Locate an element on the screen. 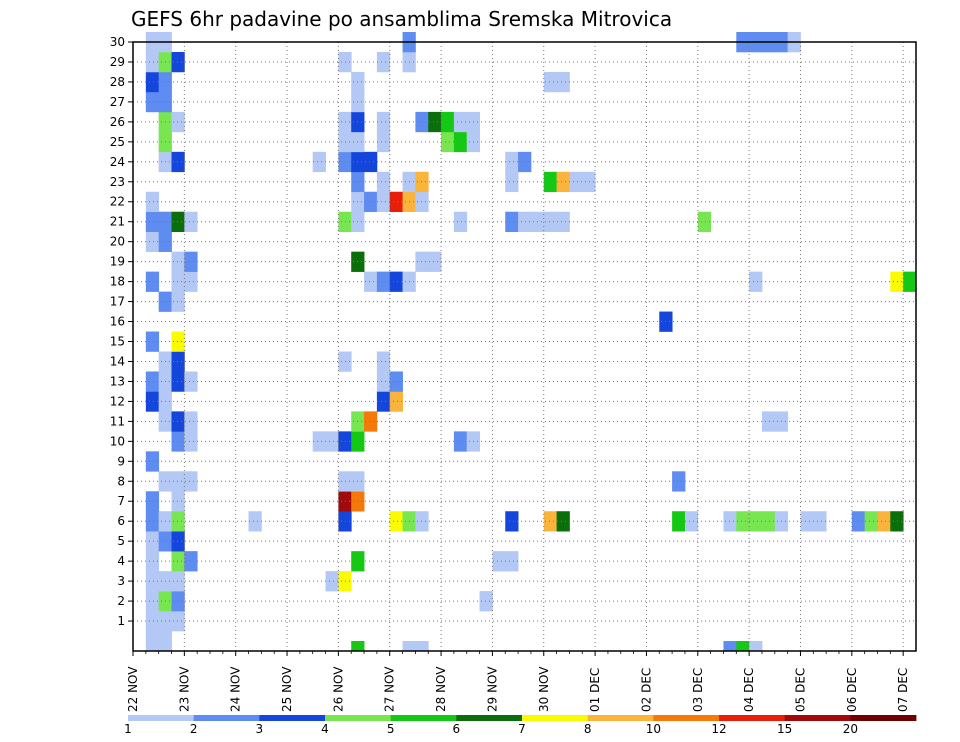  colorbar-label: 6 is located at coordinates (457, 729).